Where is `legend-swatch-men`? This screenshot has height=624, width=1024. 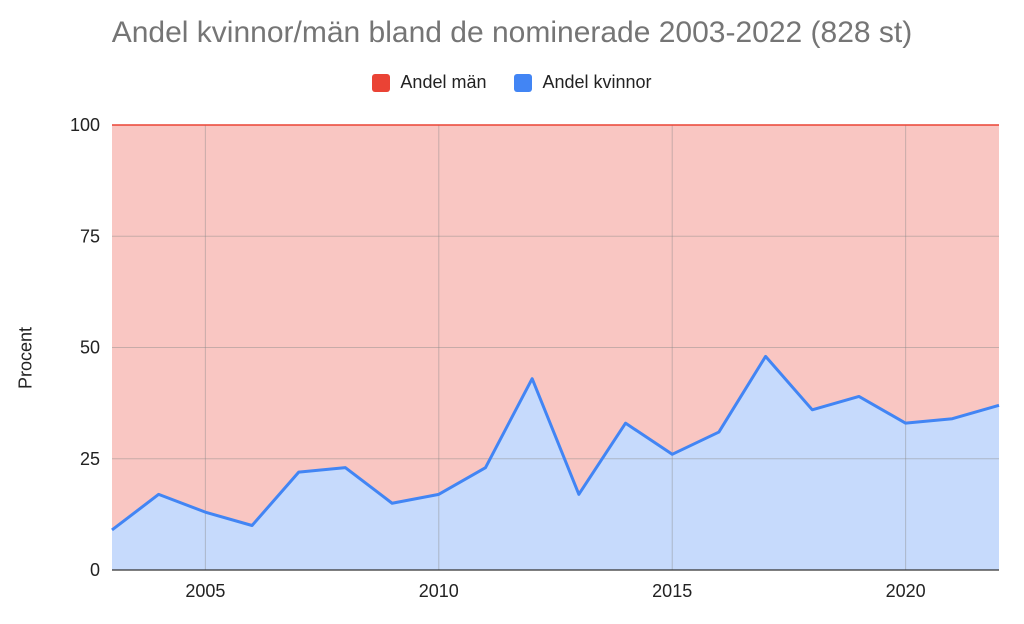 legend-swatch-men is located at coordinates (381, 82).